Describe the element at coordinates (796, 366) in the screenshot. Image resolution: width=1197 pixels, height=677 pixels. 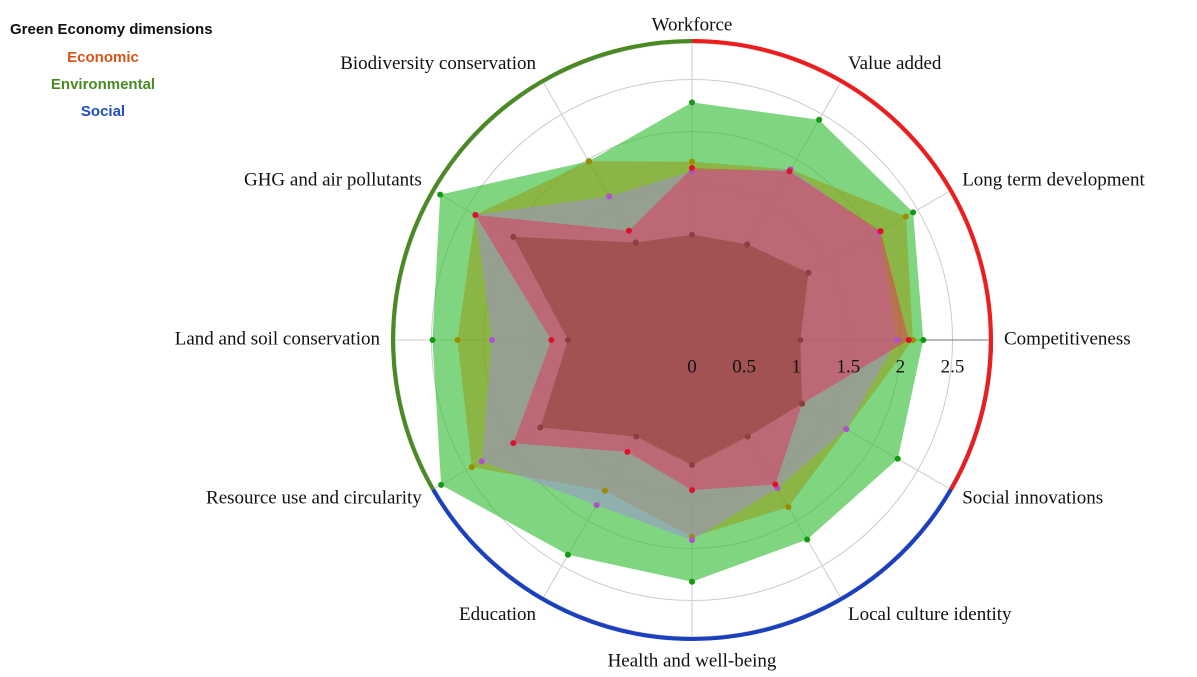
I see `r-tick-label: 1` at that location.